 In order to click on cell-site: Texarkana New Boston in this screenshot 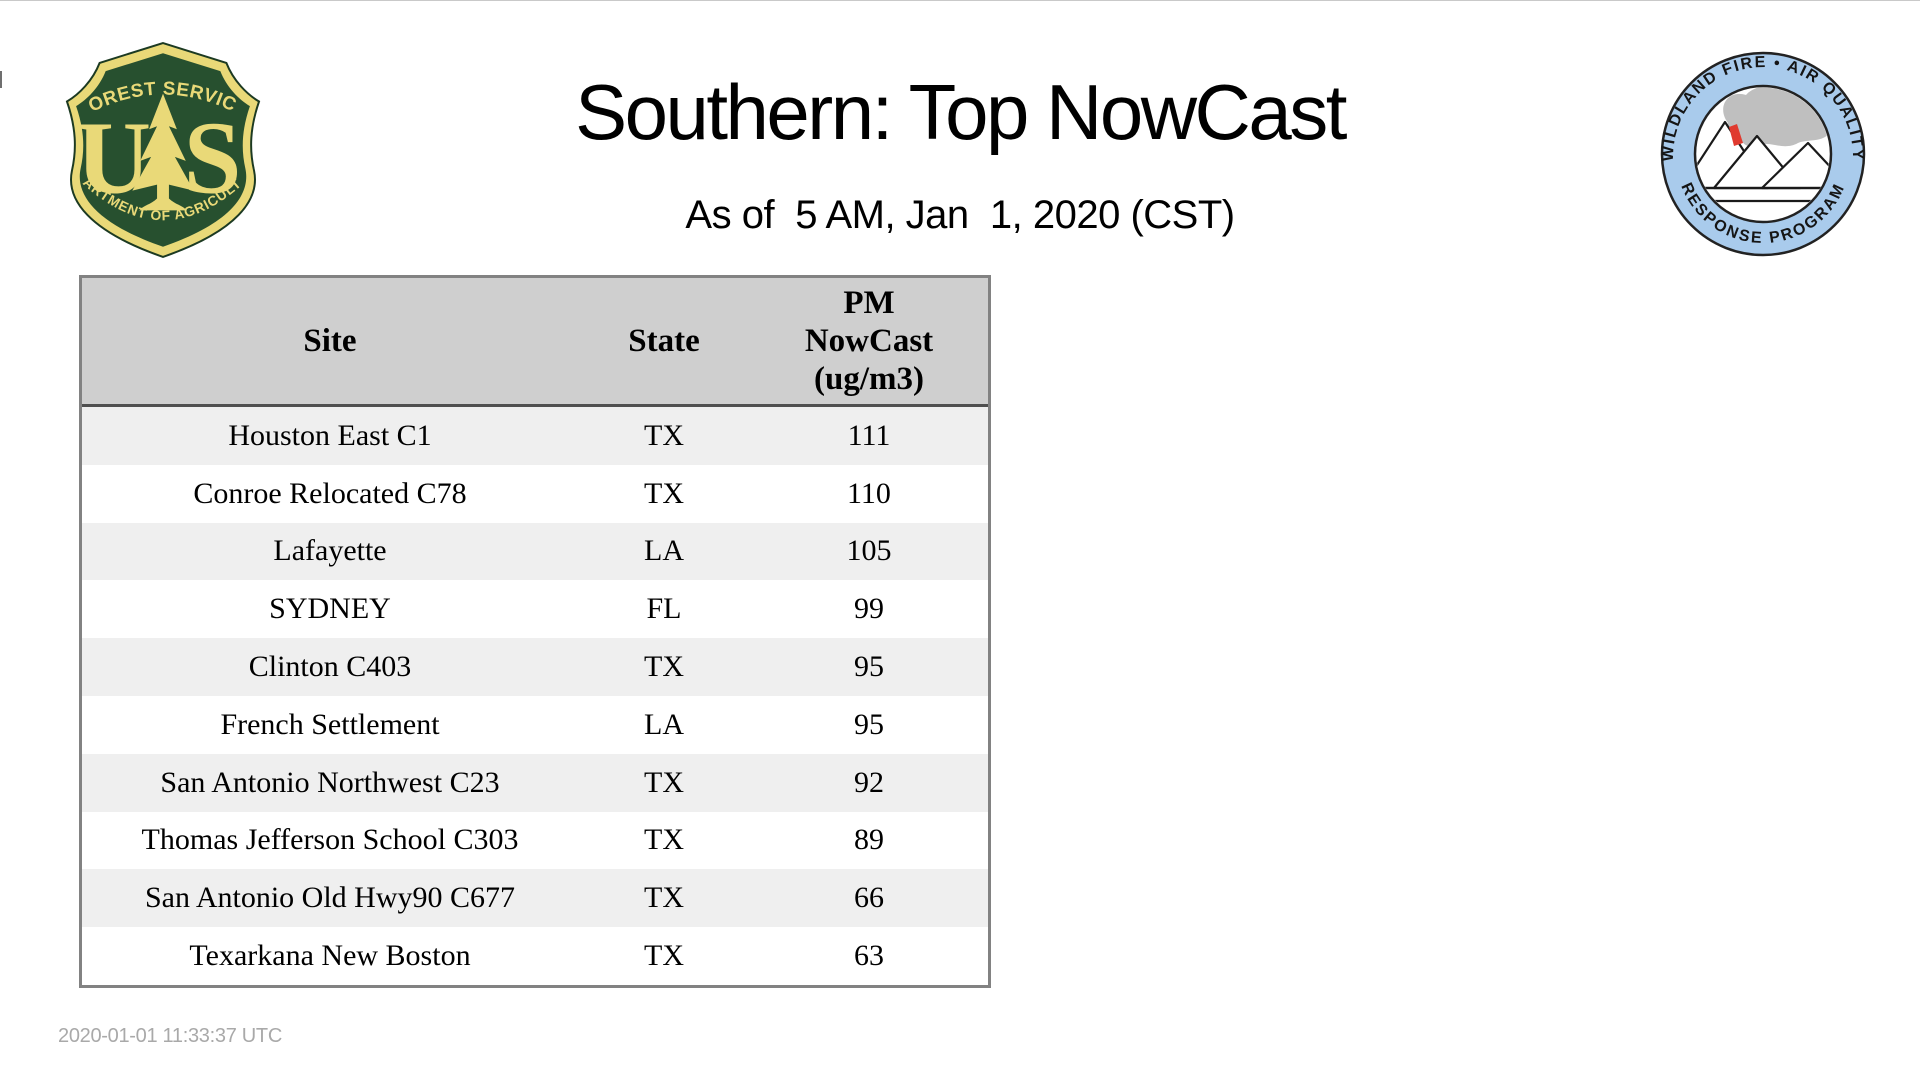, I will do `click(330, 956)`.